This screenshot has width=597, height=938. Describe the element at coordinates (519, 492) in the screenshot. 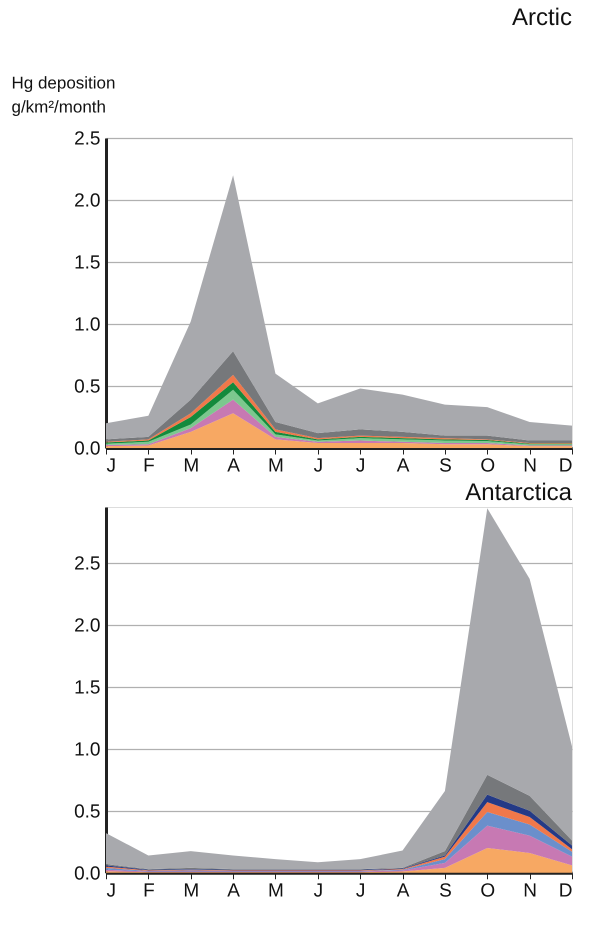

I see `chart-title: Antarctica` at that location.